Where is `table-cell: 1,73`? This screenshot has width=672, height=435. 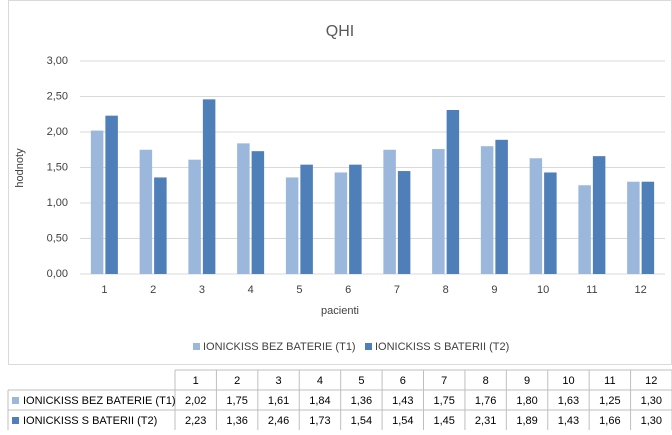 table-cell: 1,73 is located at coordinates (319, 421).